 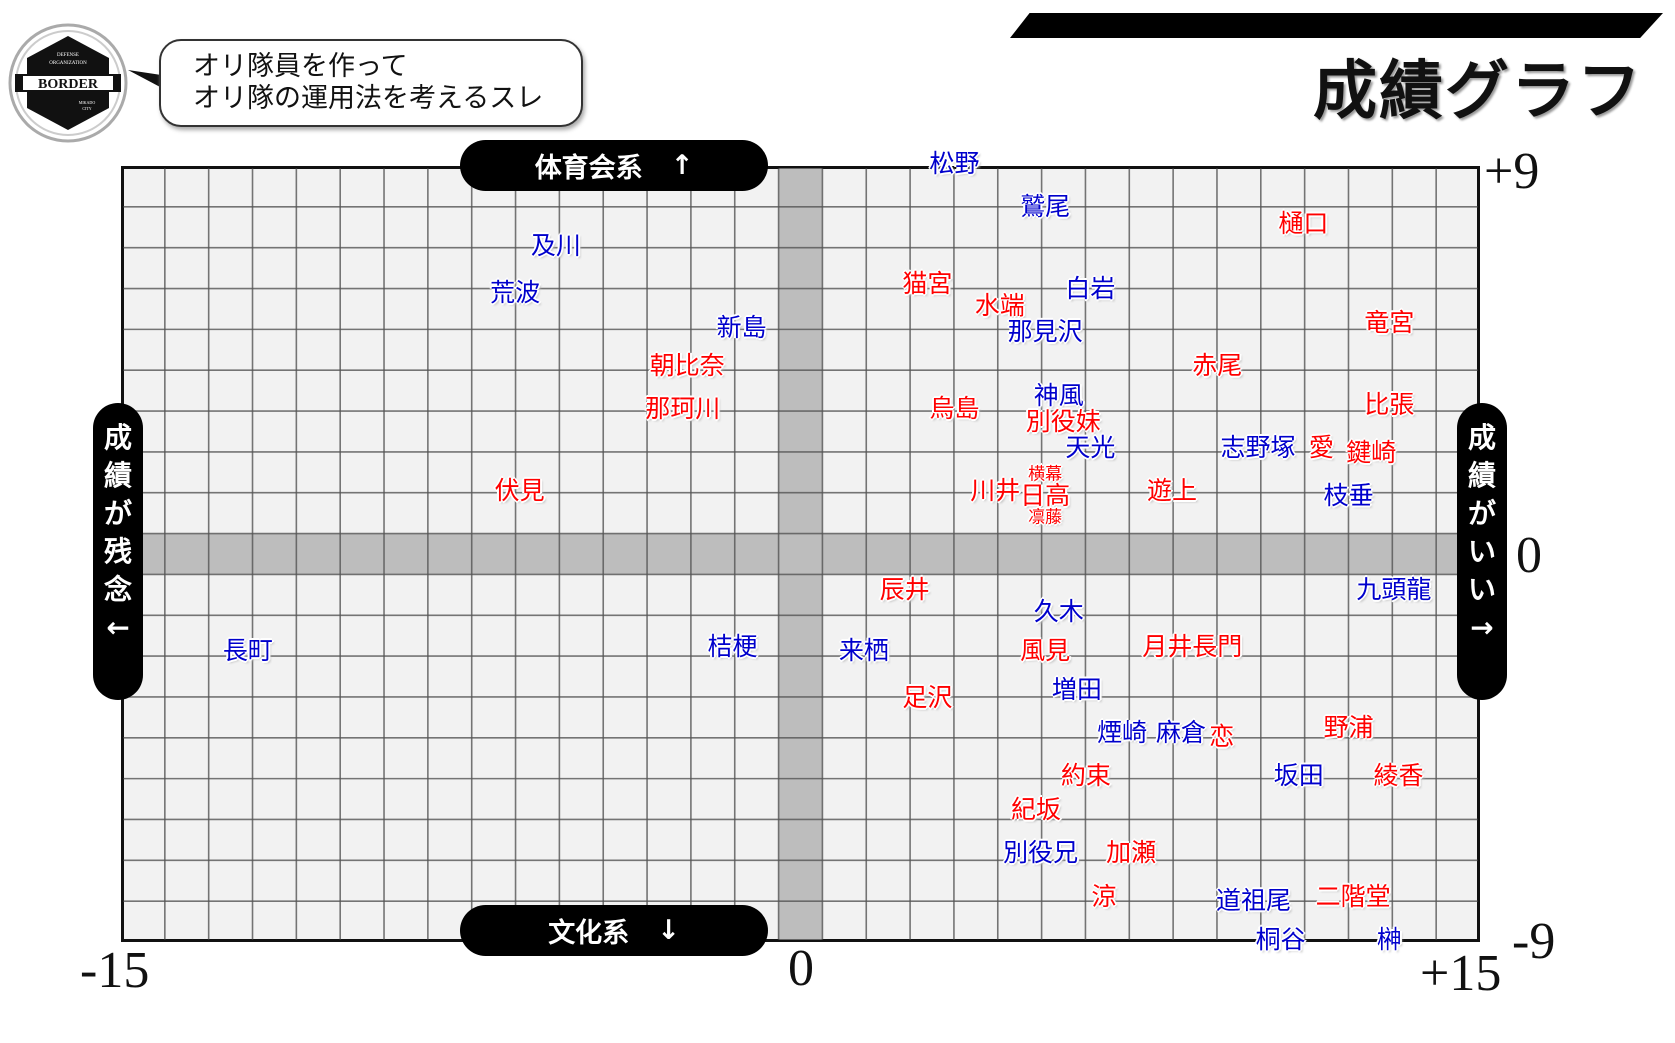 What do you see at coordinates (68, 55) in the screenshot?
I see `svg-text: DEFENSE` at bounding box center [68, 55].